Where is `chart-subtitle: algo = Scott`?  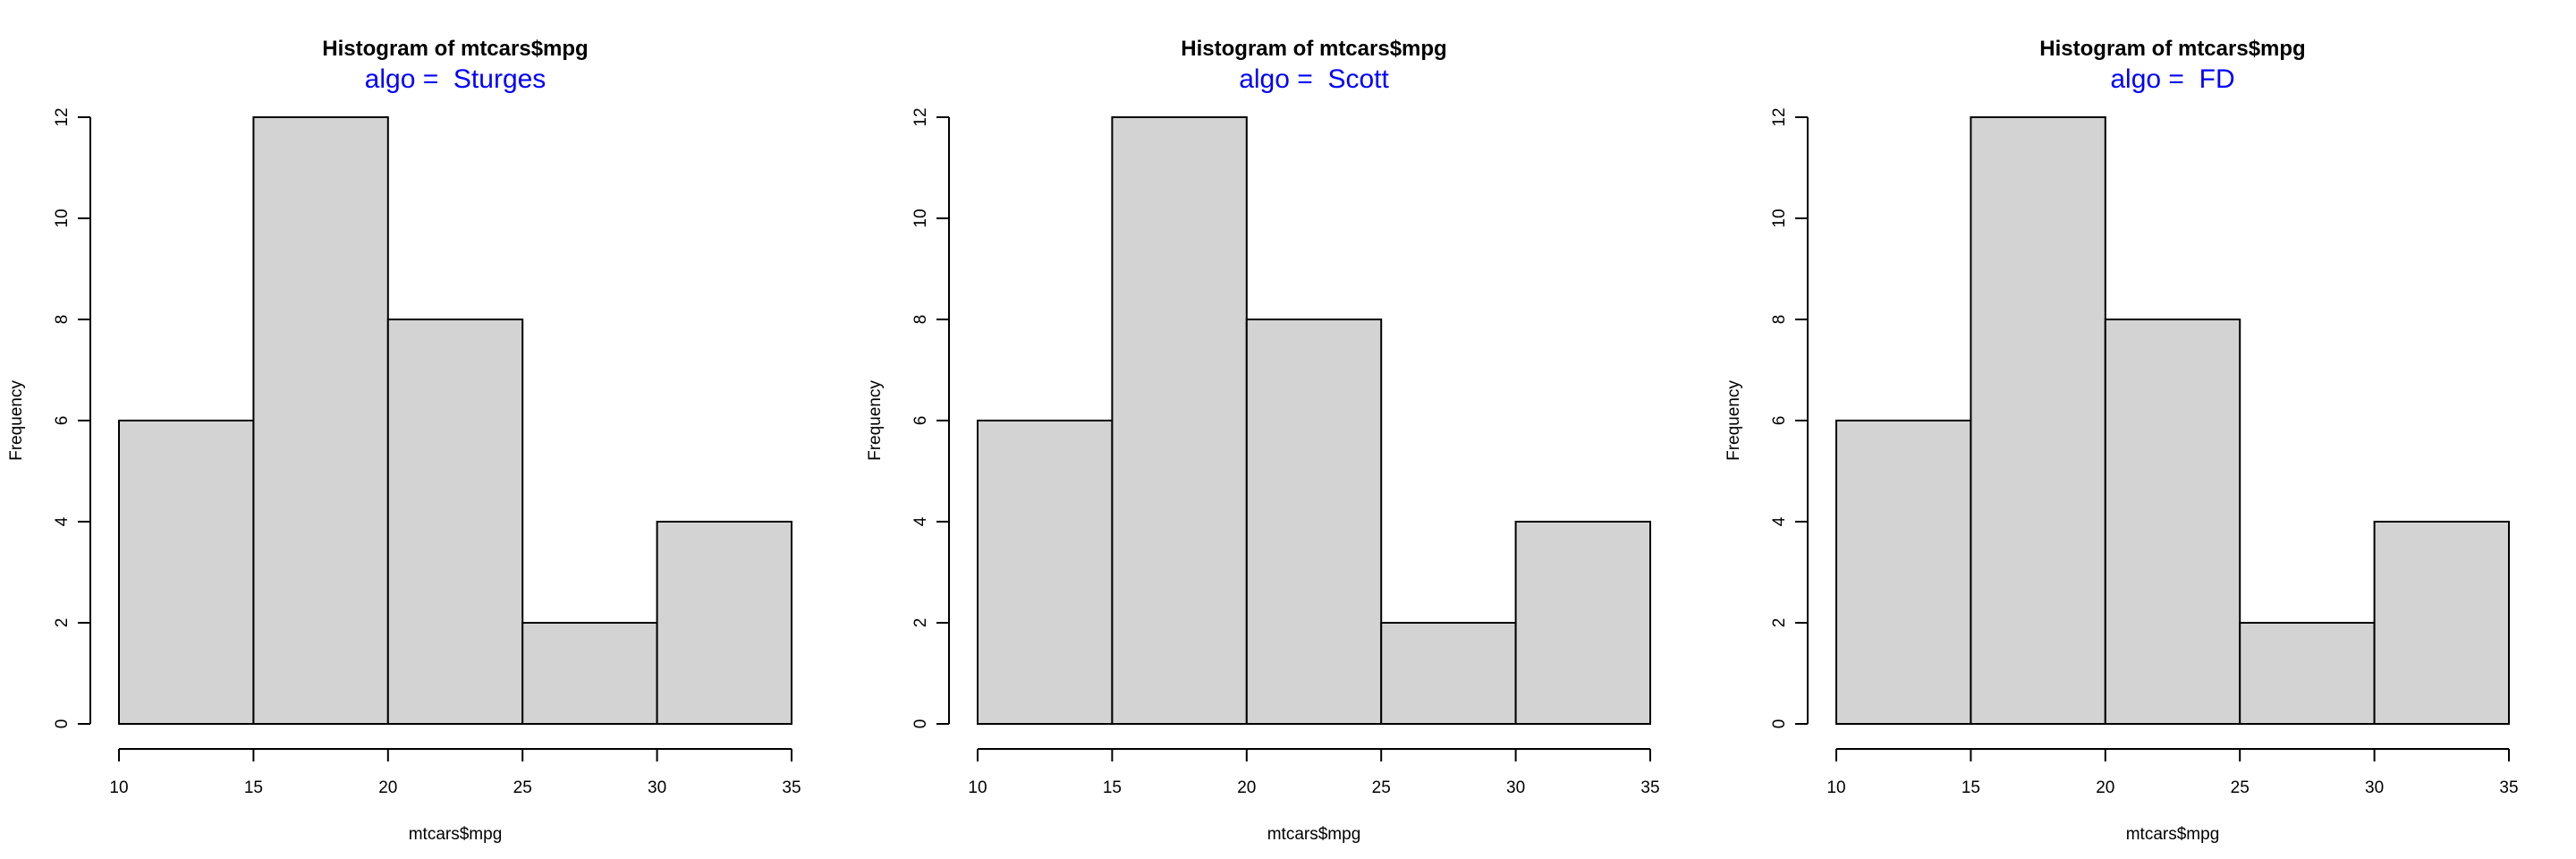
chart-subtitle: algo = Scott is located at coordinates (1314, 79).